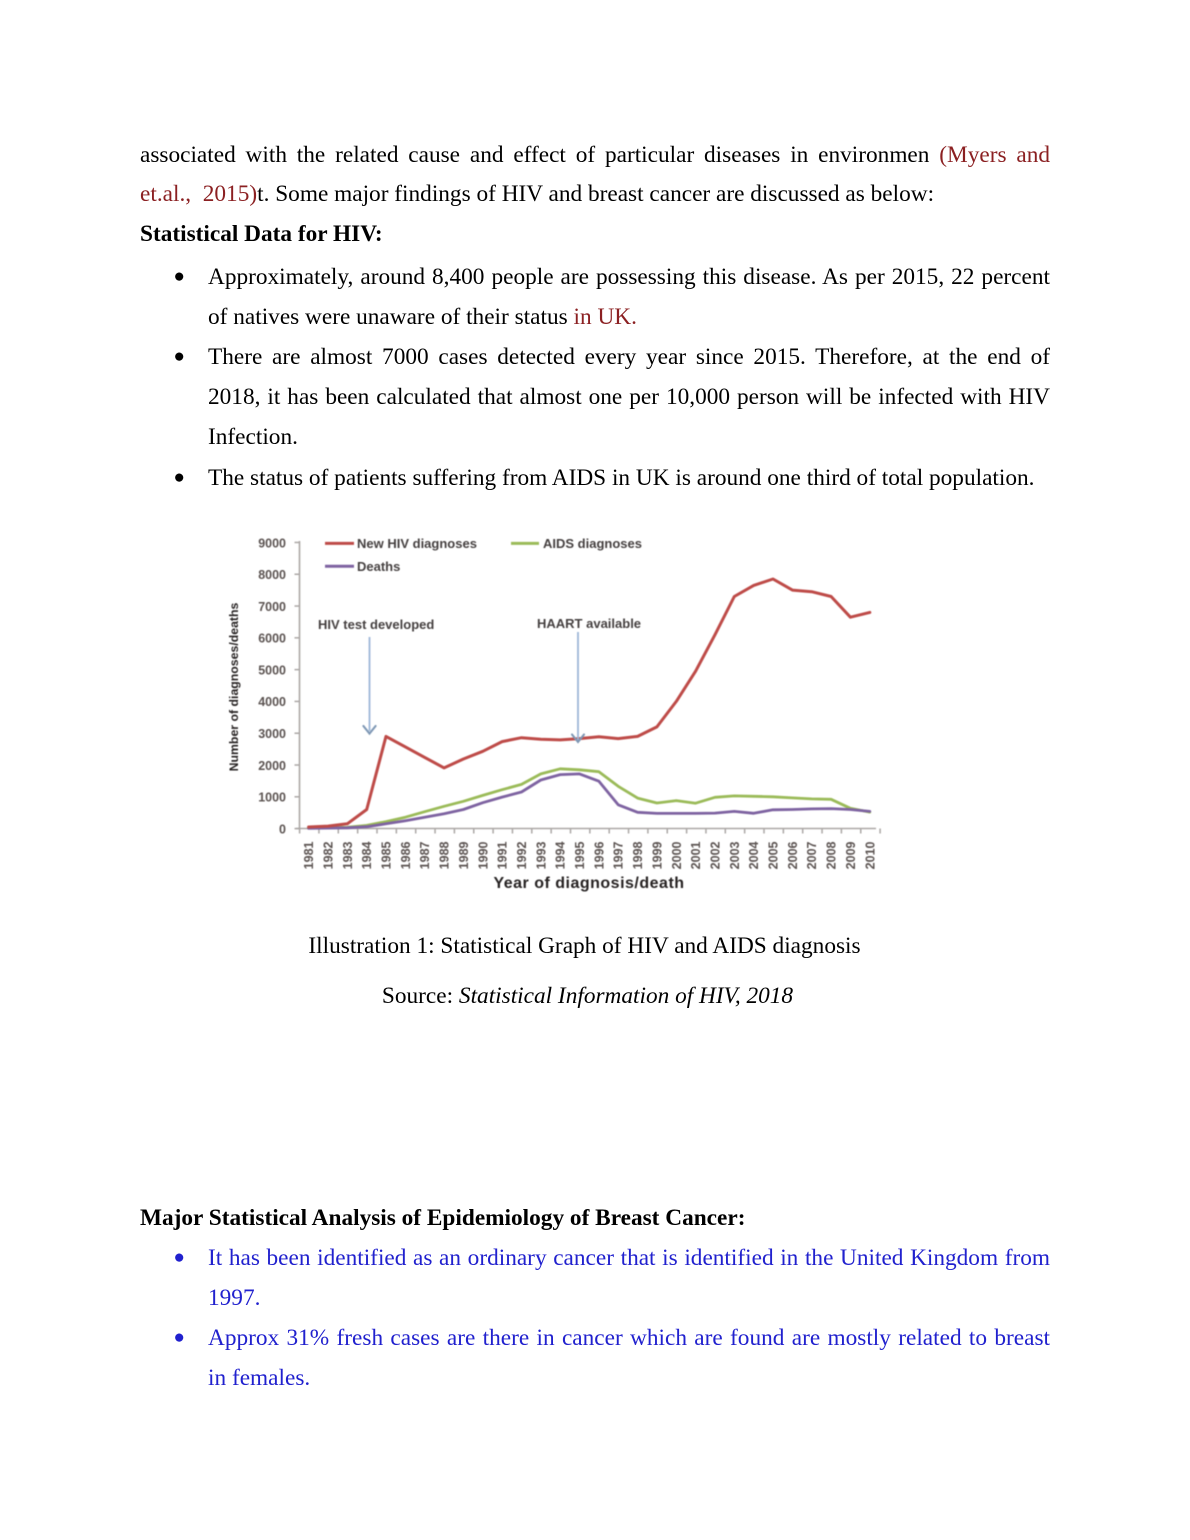 This screenshot has height=1540, width=1190. Describe the element at coordinates (425, 855) in the screenshot. I see `svg-text: 1987` at that location.